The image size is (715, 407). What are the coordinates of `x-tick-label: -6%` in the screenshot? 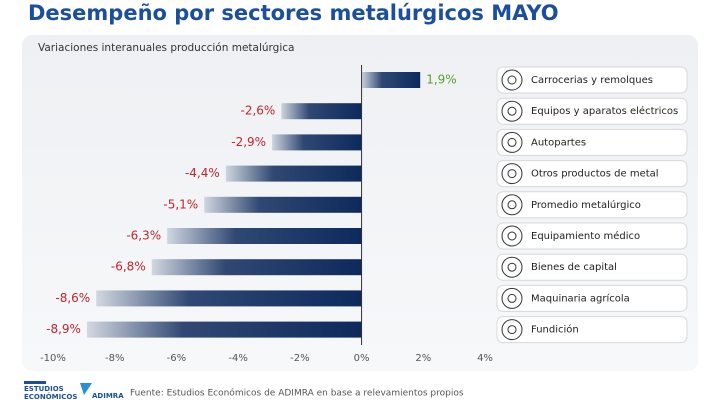 It's located at (176, 358).